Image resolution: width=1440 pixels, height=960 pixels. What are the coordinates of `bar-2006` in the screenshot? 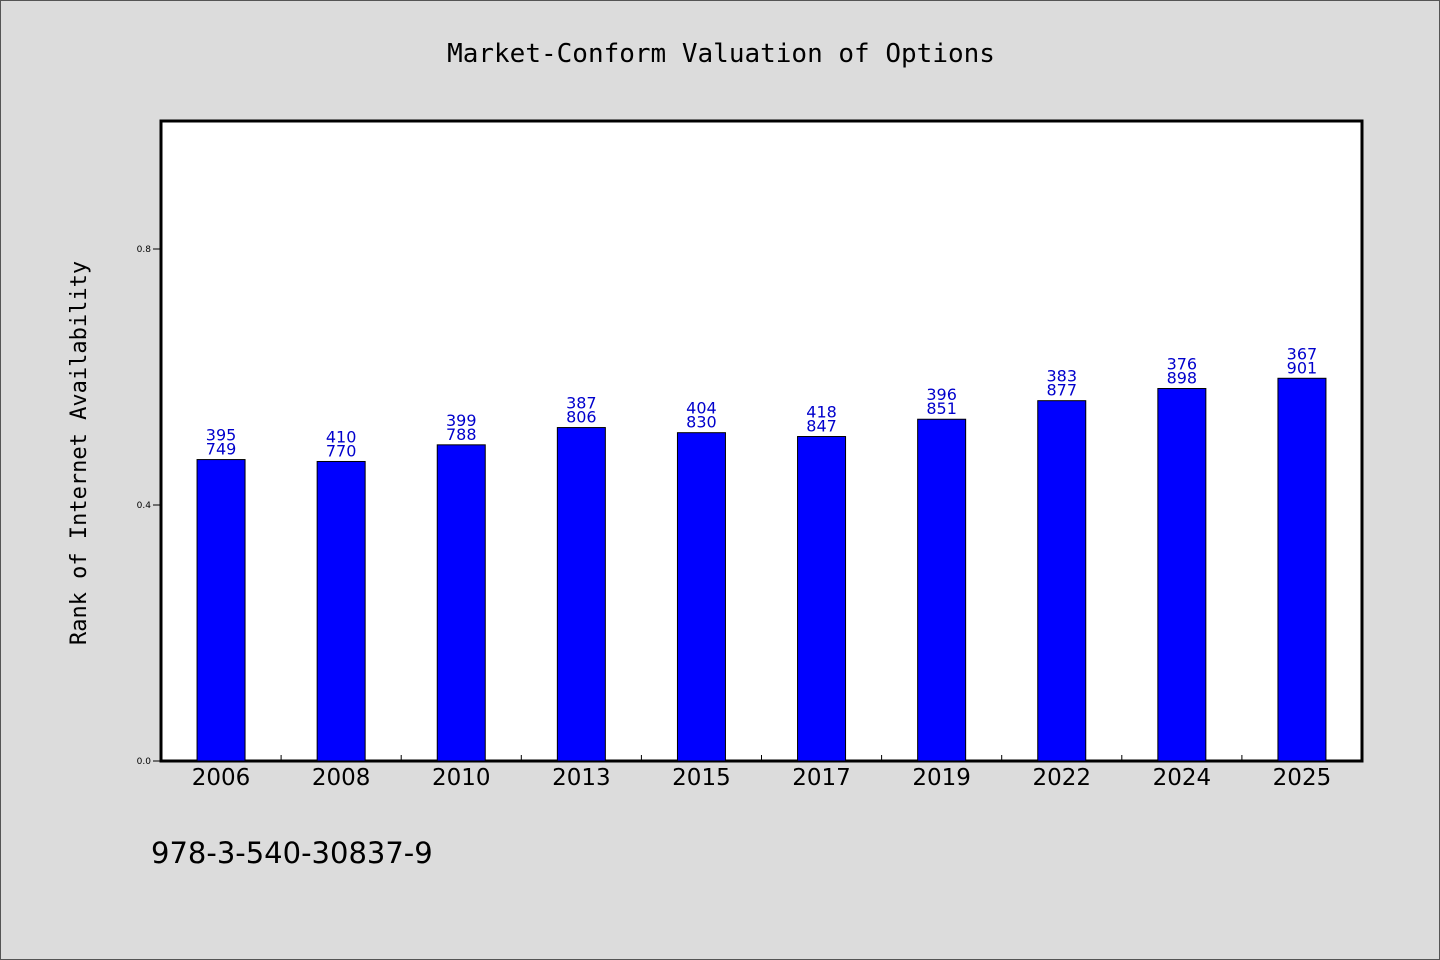 It's located at (221, 610).